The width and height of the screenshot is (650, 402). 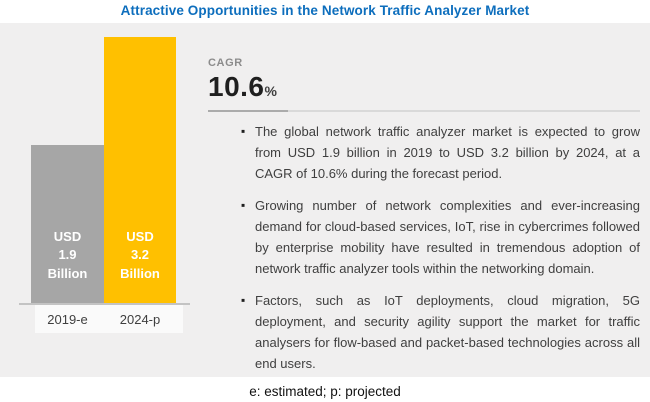 I want to click on bar-label-line: 1.9, so click(x=67, y=254).